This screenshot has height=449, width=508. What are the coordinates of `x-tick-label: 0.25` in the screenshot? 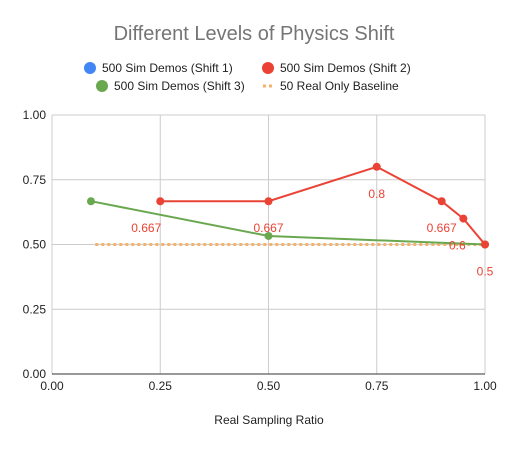 It's located at (161, 386).